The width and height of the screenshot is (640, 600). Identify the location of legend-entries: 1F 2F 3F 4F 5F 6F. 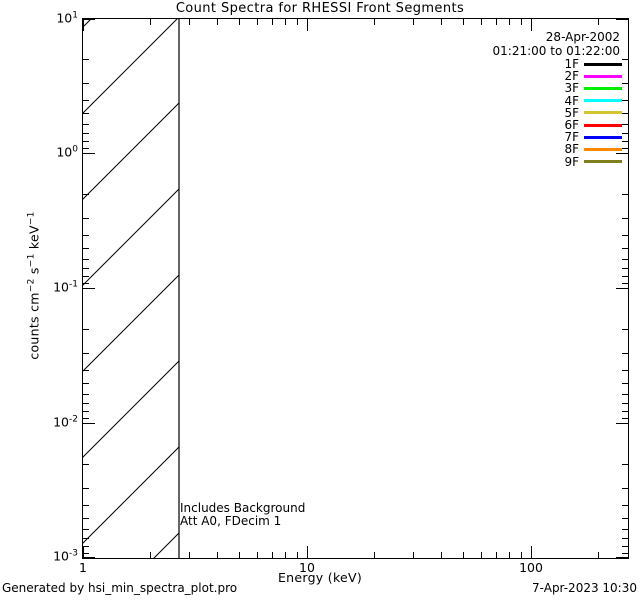
(531, 113).